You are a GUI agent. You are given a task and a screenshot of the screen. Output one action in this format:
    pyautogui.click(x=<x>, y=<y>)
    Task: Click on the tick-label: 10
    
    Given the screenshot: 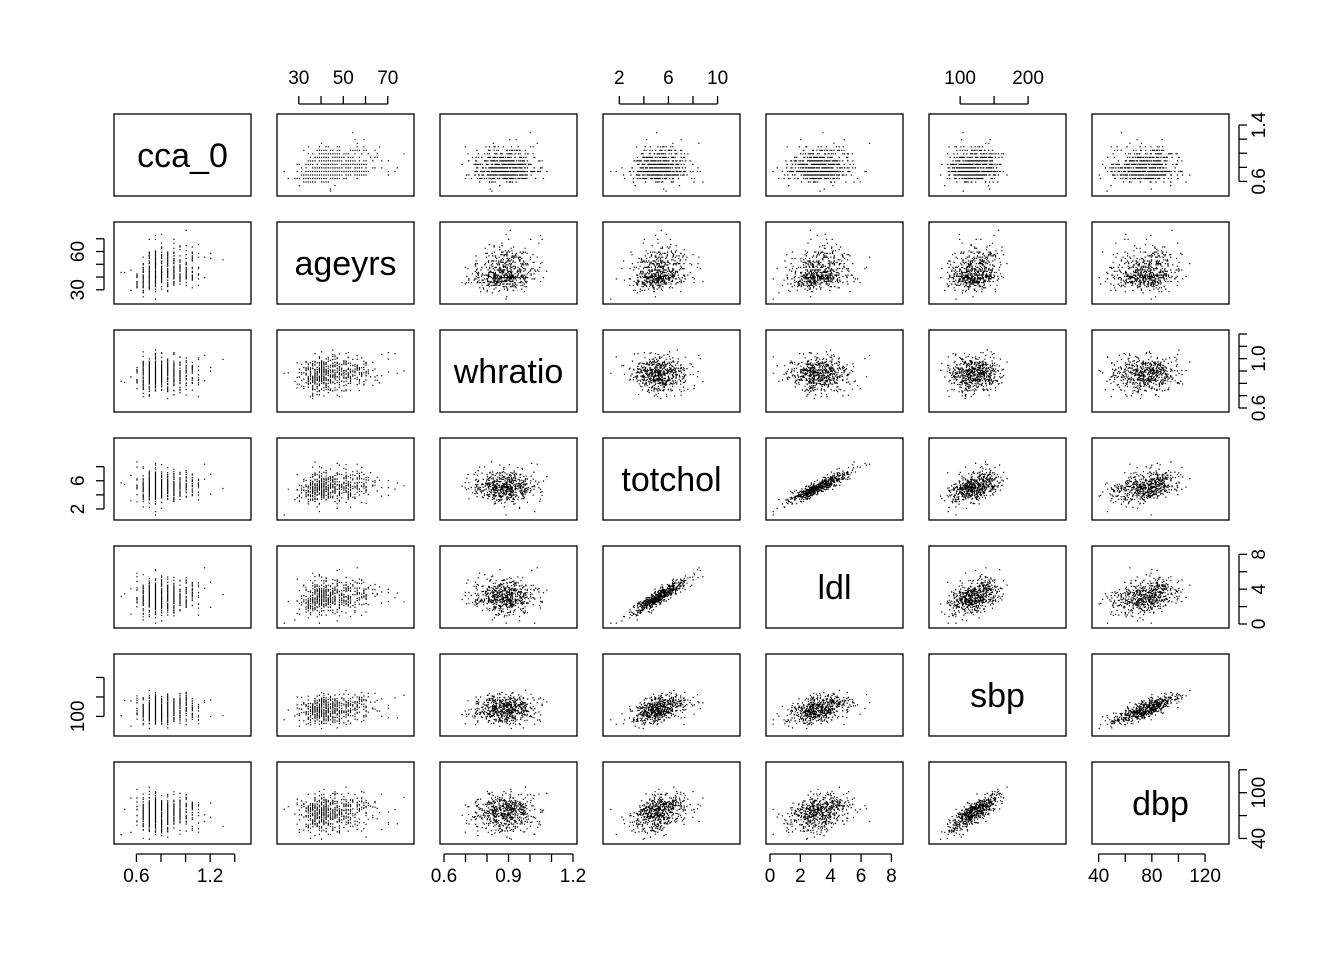 What is the action you would take?
    pyautogui.click(x=717, y=78)
    